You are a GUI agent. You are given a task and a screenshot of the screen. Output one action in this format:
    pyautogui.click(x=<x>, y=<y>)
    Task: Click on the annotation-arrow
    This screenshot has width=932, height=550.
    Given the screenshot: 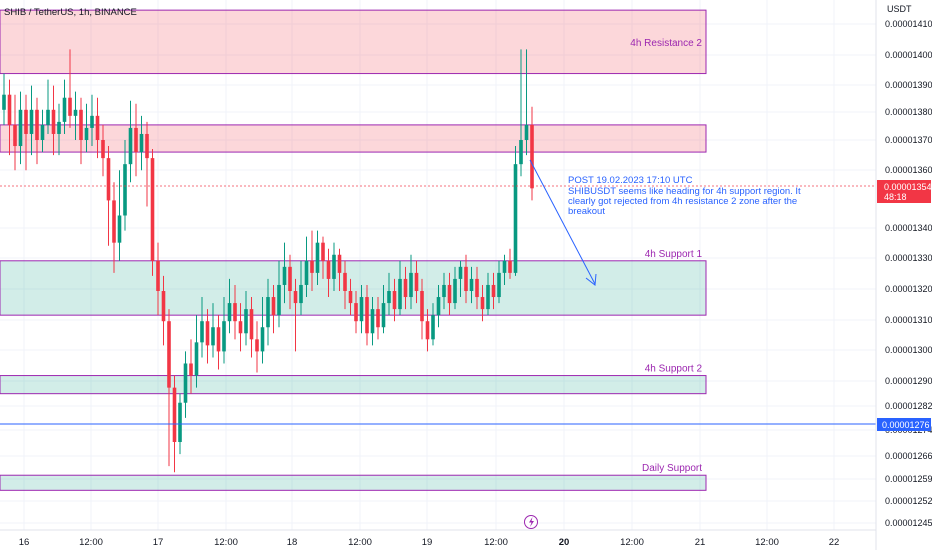 What is the action you would take?
    pyautogui.click(x=562, y=222)
    